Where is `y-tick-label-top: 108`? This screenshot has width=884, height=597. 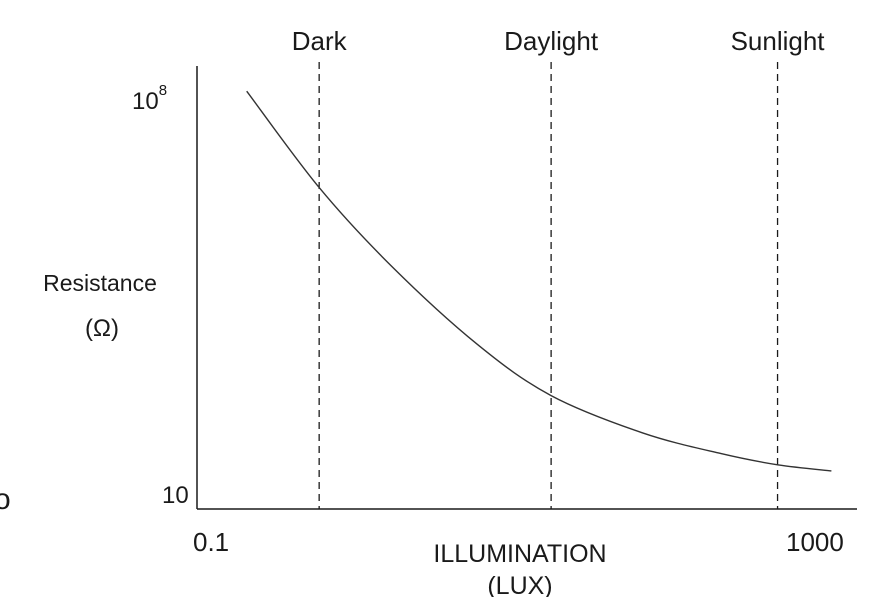 y-tick-label-top: 108 is located at coordinates (149, 98).